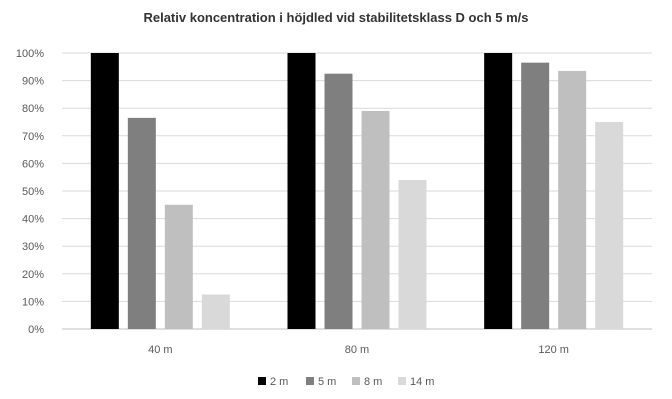 This screenshot has height=399, width=672. What do you see at coordinates (346, 382) in the screenshot?
I see `legend: 2 m 5 m 8 m 14 m` at bounding box center [346, 382].